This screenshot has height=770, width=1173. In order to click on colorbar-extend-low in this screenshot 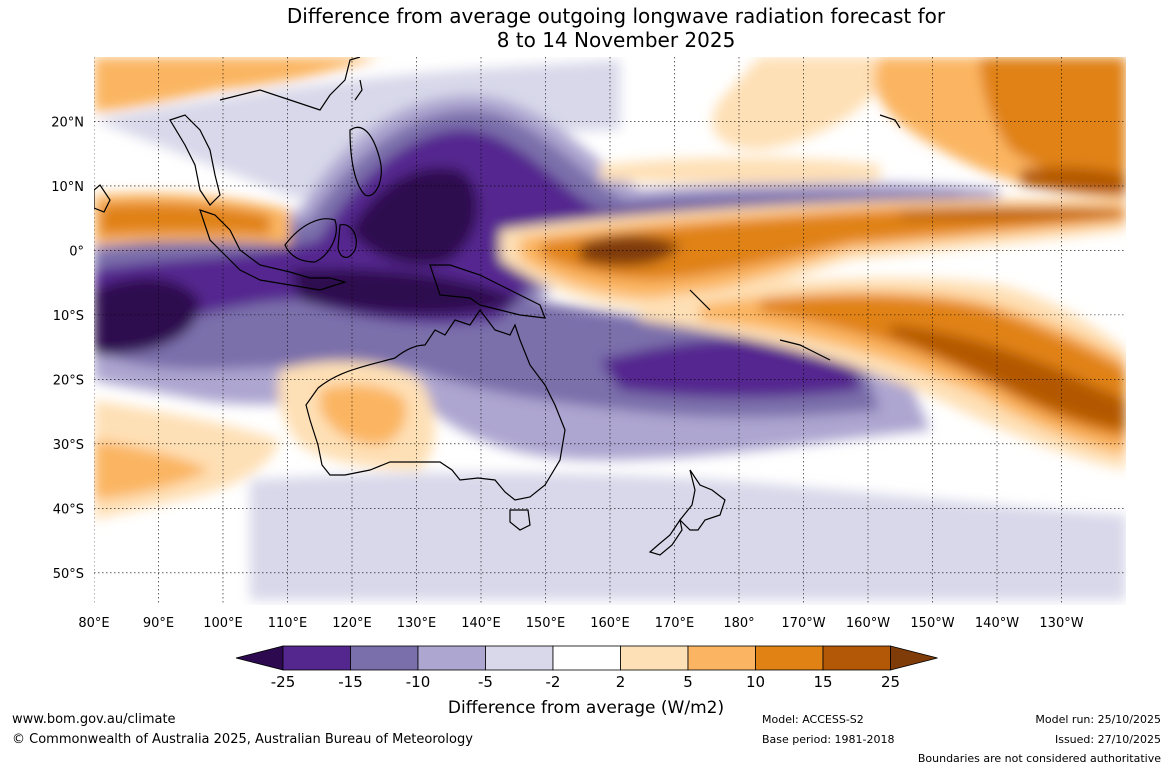, I will do `click(259, 658)`.